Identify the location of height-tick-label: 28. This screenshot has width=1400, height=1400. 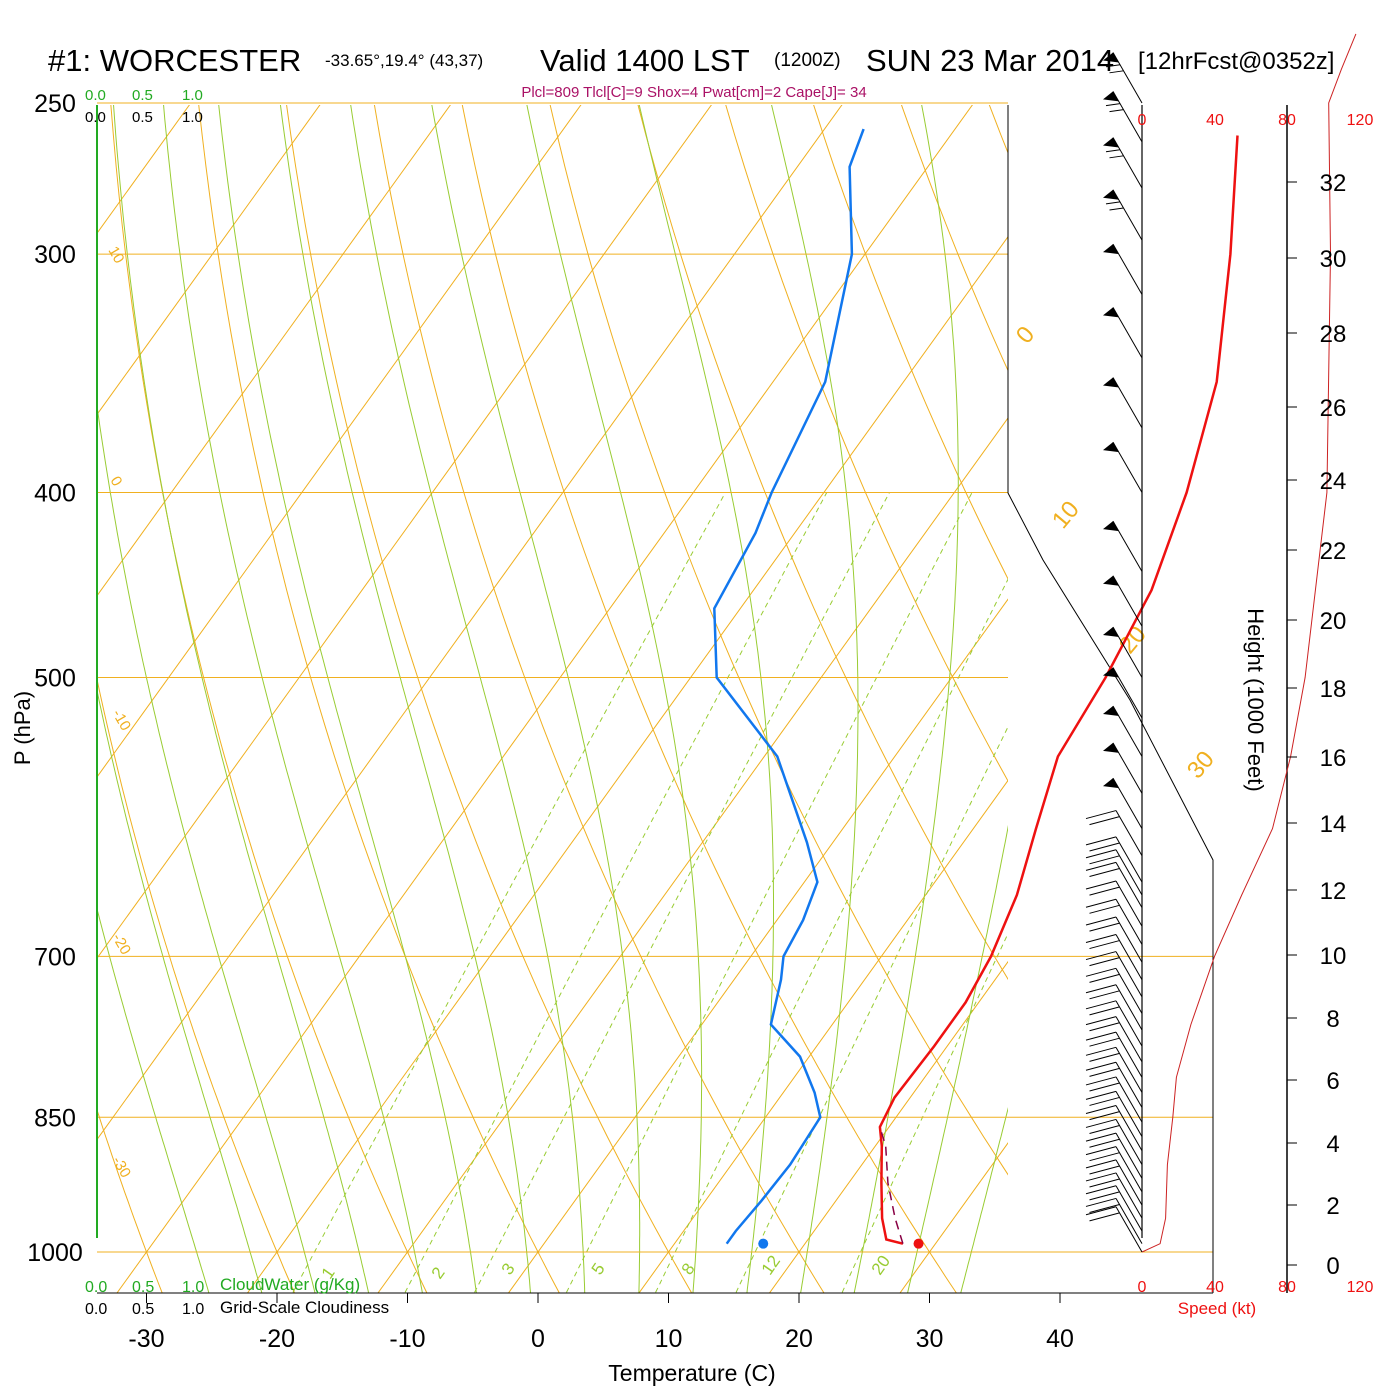
(1333, 334).